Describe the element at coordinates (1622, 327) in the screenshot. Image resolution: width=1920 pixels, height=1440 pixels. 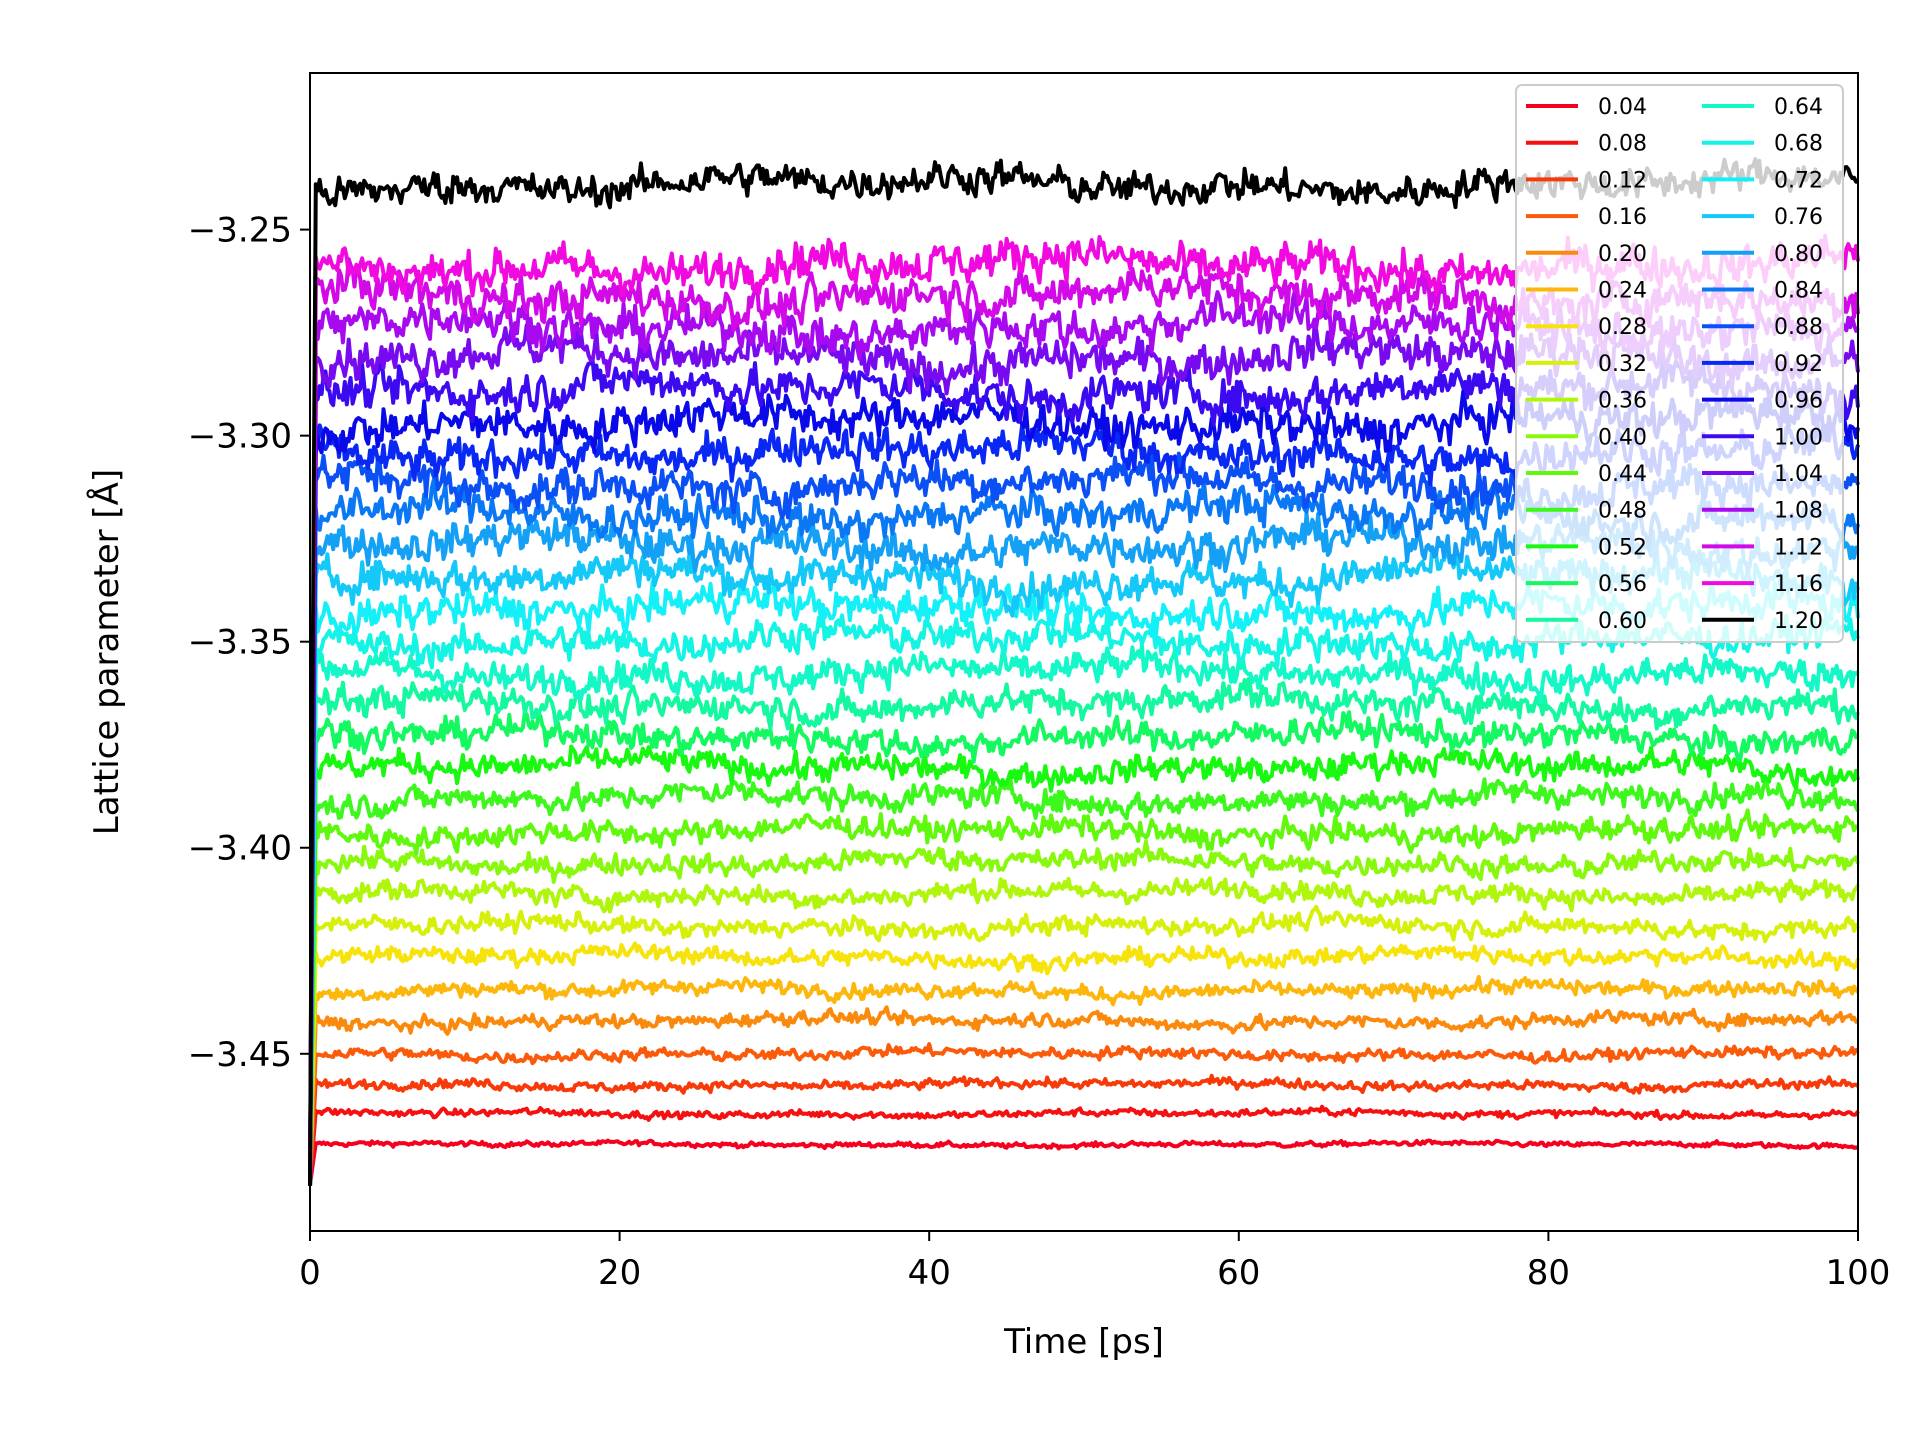
I see `legend-label: 0.28` at that location.